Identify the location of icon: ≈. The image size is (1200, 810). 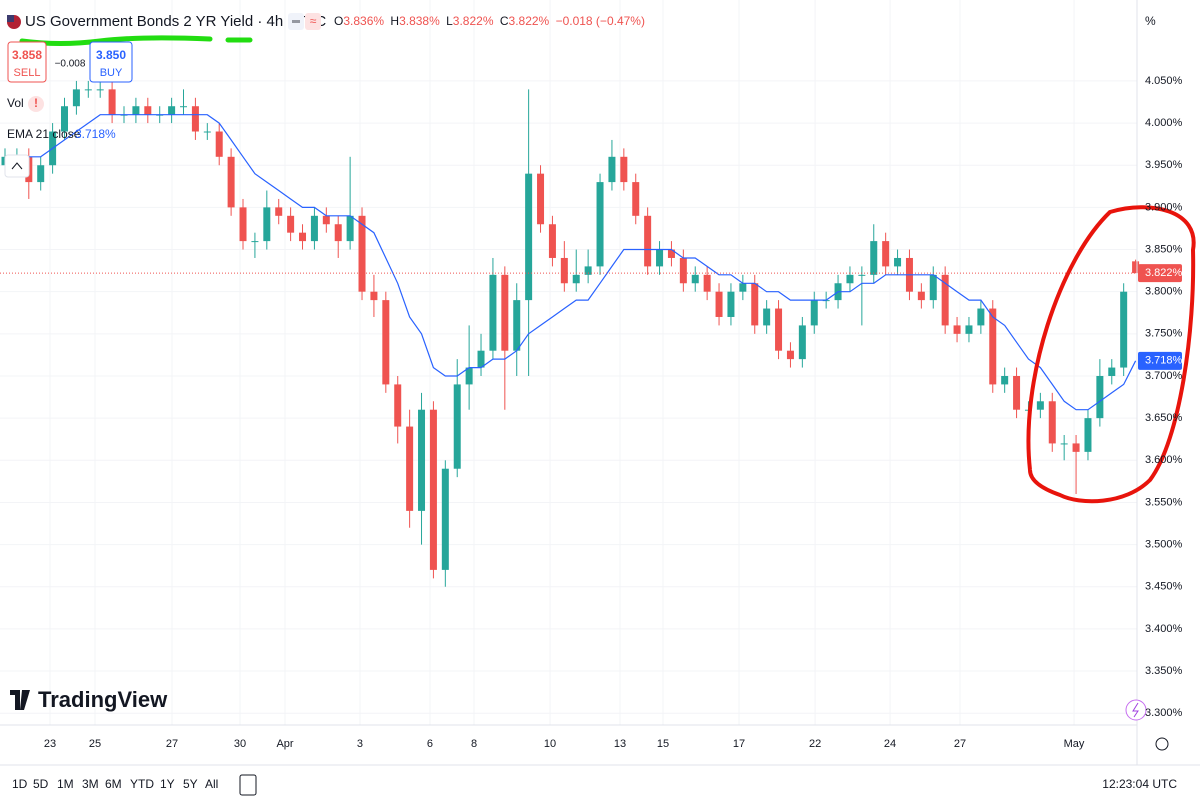
(313, 21).